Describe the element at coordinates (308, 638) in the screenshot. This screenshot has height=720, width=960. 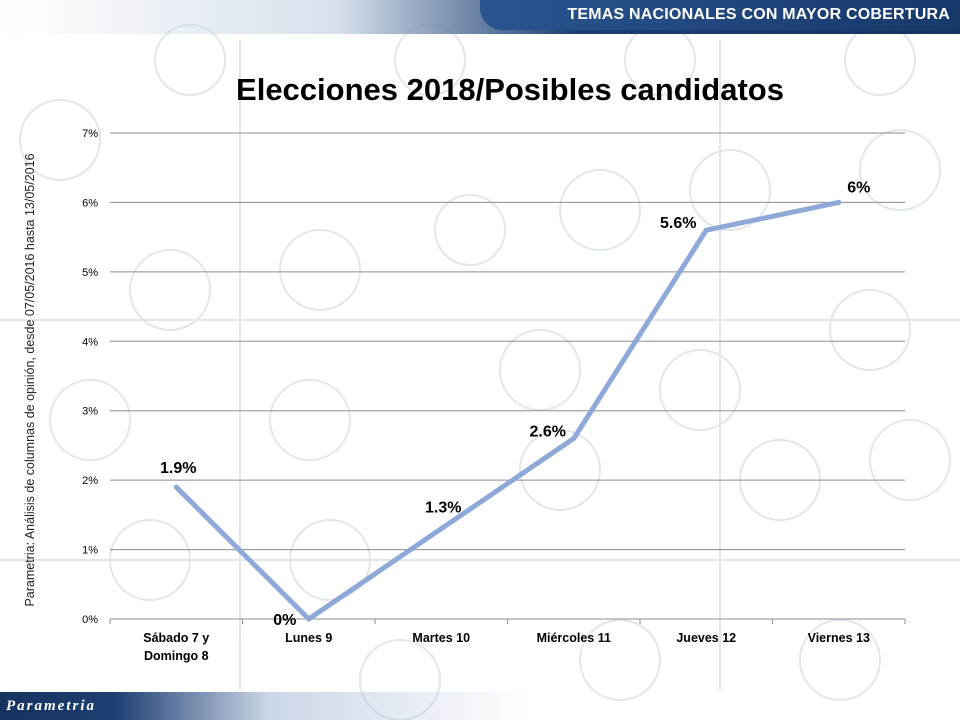
I see `x-tick-label: Lunes 9` at that location.